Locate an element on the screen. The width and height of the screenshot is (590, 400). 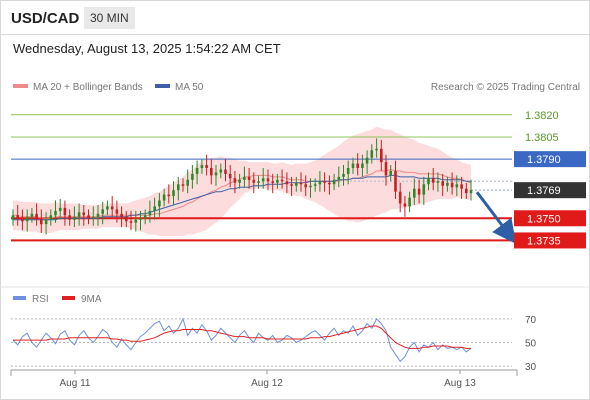
rsi-tick-label: 30 is located at coordinates (531, 367).